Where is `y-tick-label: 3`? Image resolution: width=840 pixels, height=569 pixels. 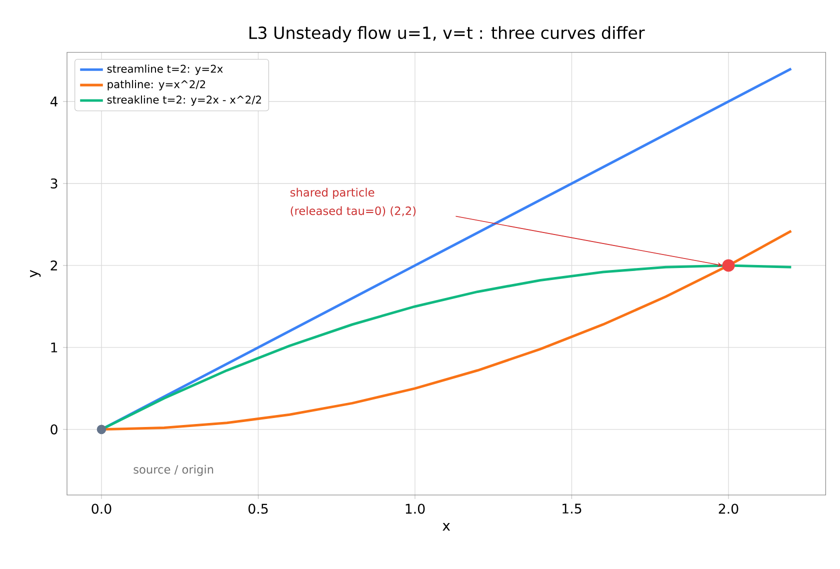
y-tick-label: 3 is located at coordinates (54, 183).